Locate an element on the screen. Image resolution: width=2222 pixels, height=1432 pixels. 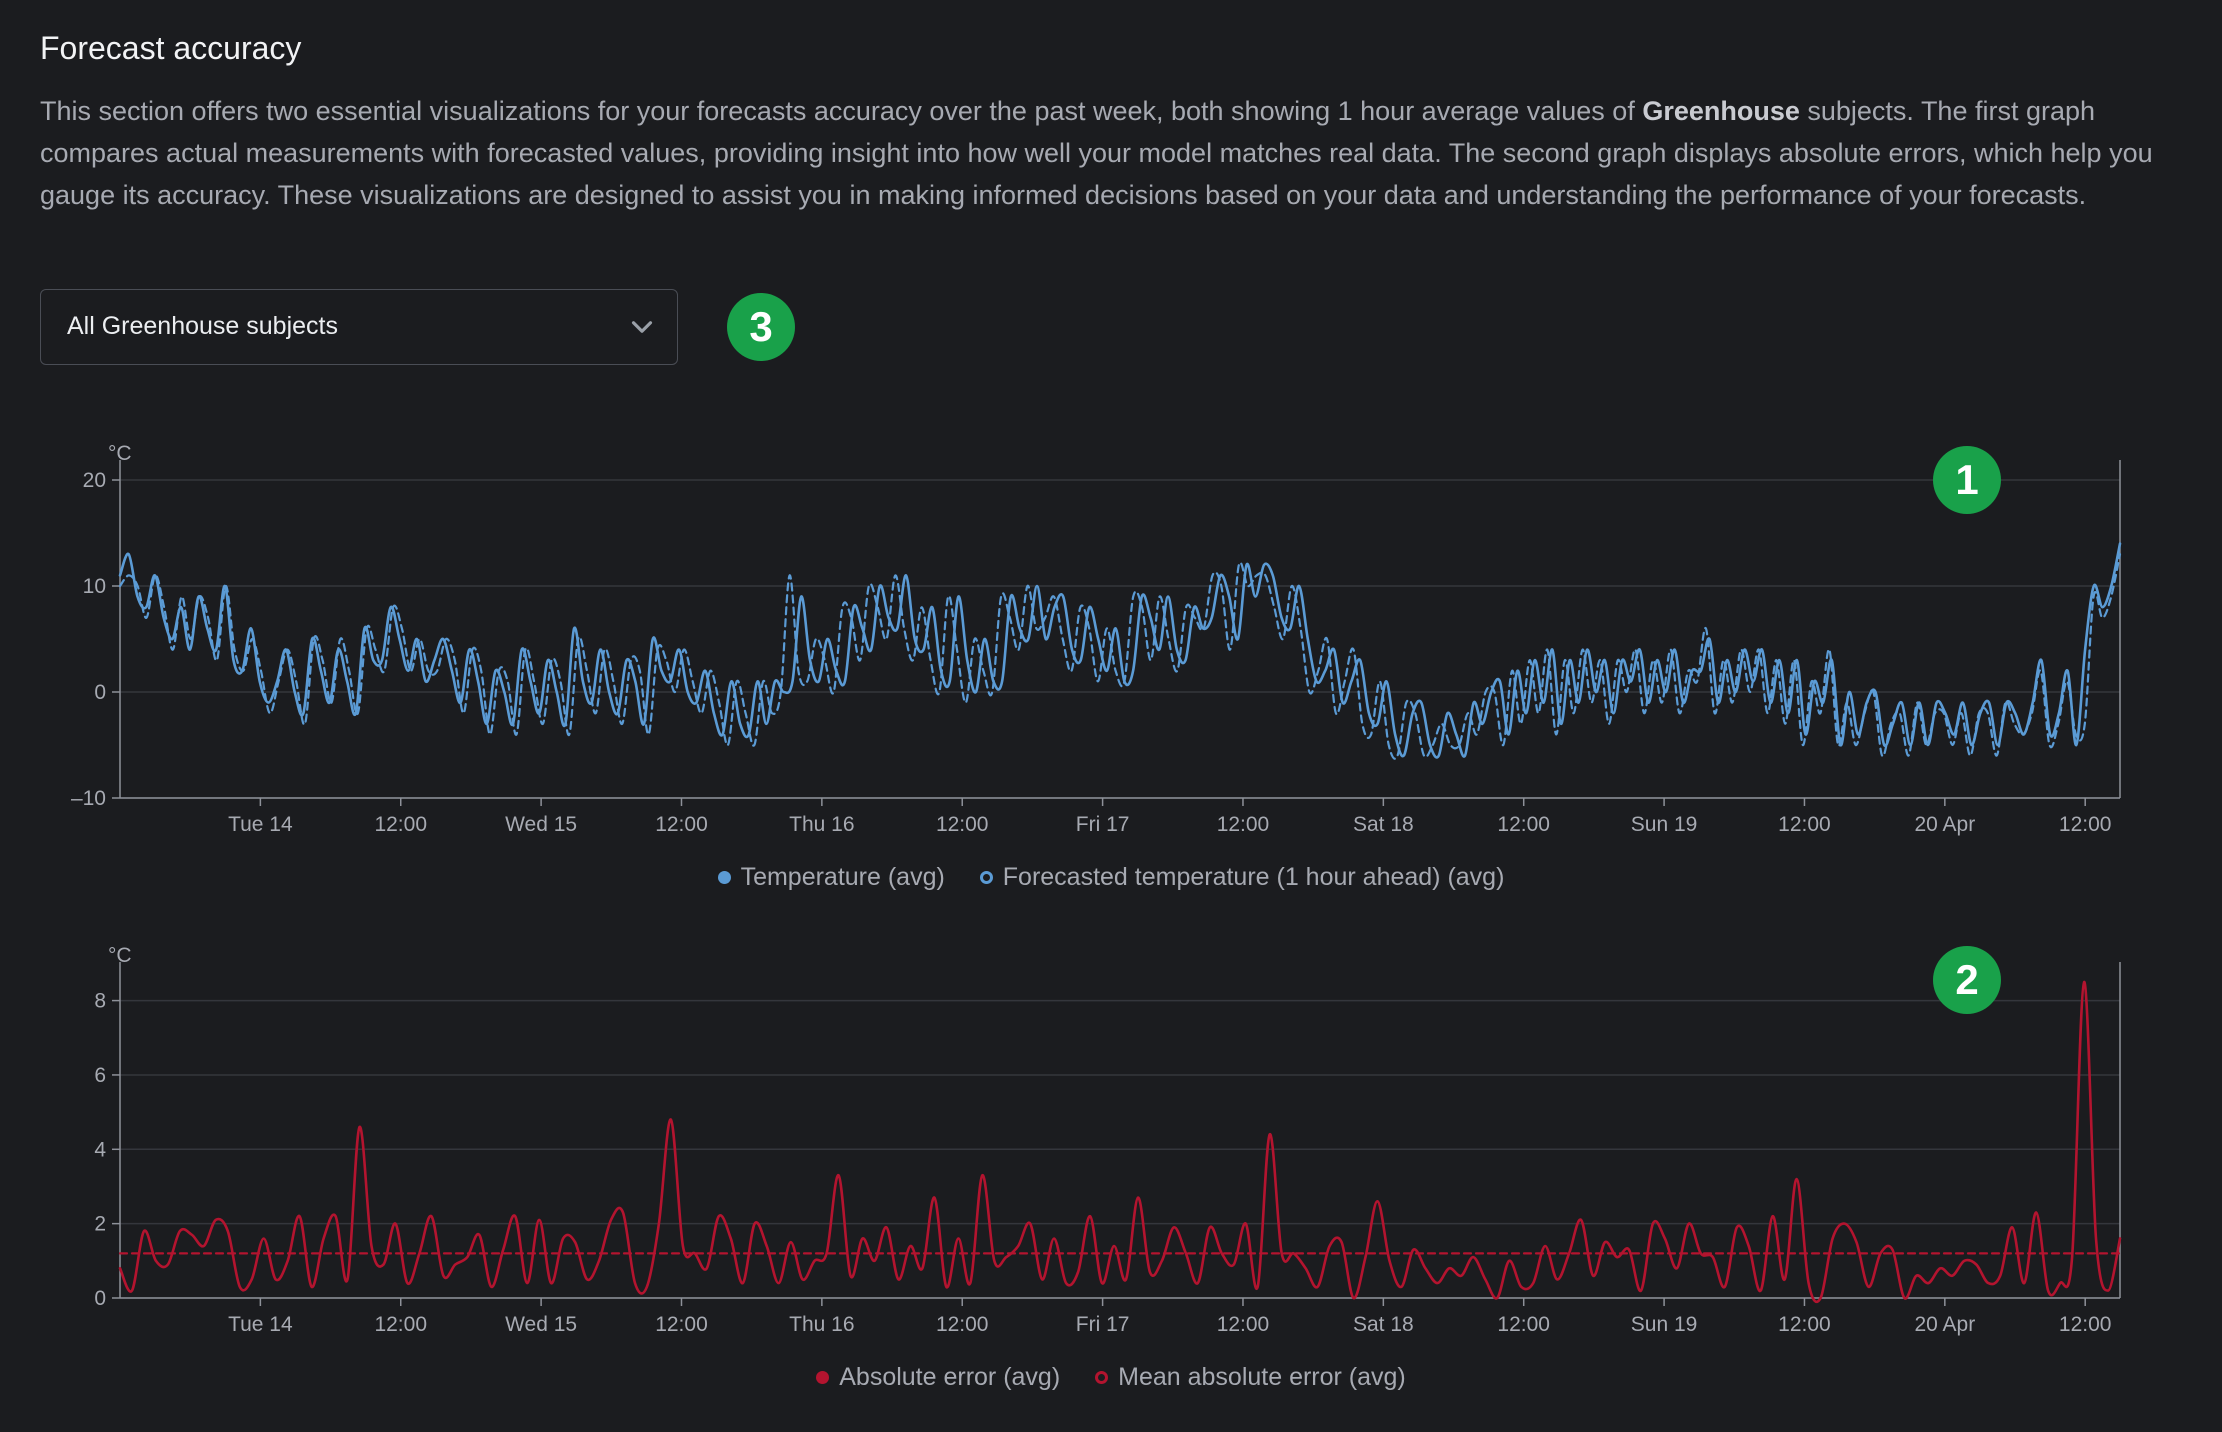
y-tick-label: 2 is located at coordinates (100, 1224).